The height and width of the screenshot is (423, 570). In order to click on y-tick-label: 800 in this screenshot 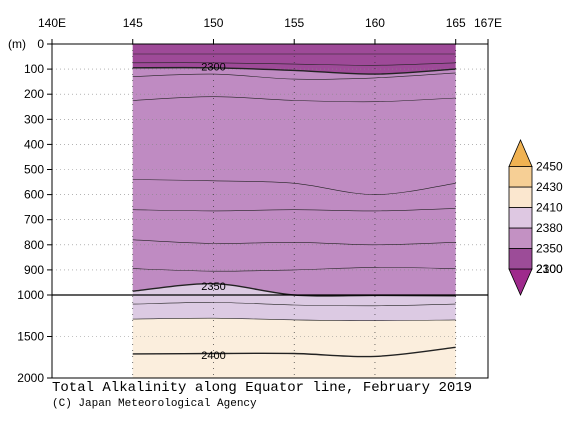, I will do `click(34, 245)`.